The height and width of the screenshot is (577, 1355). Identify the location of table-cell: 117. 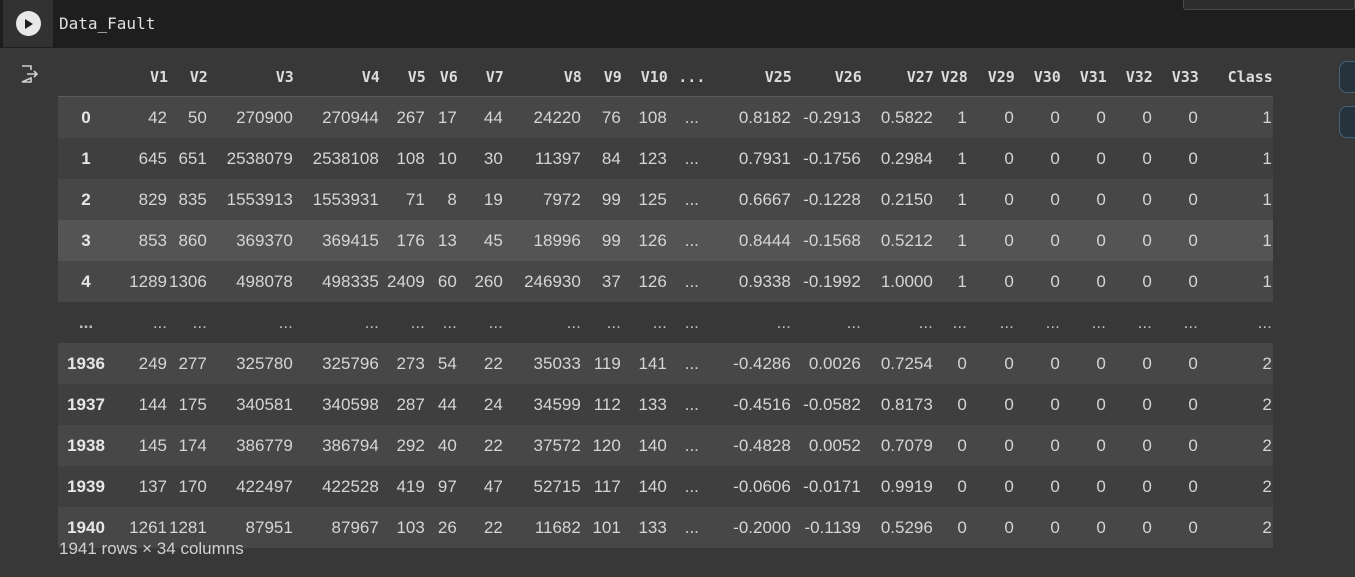
(607, 486).